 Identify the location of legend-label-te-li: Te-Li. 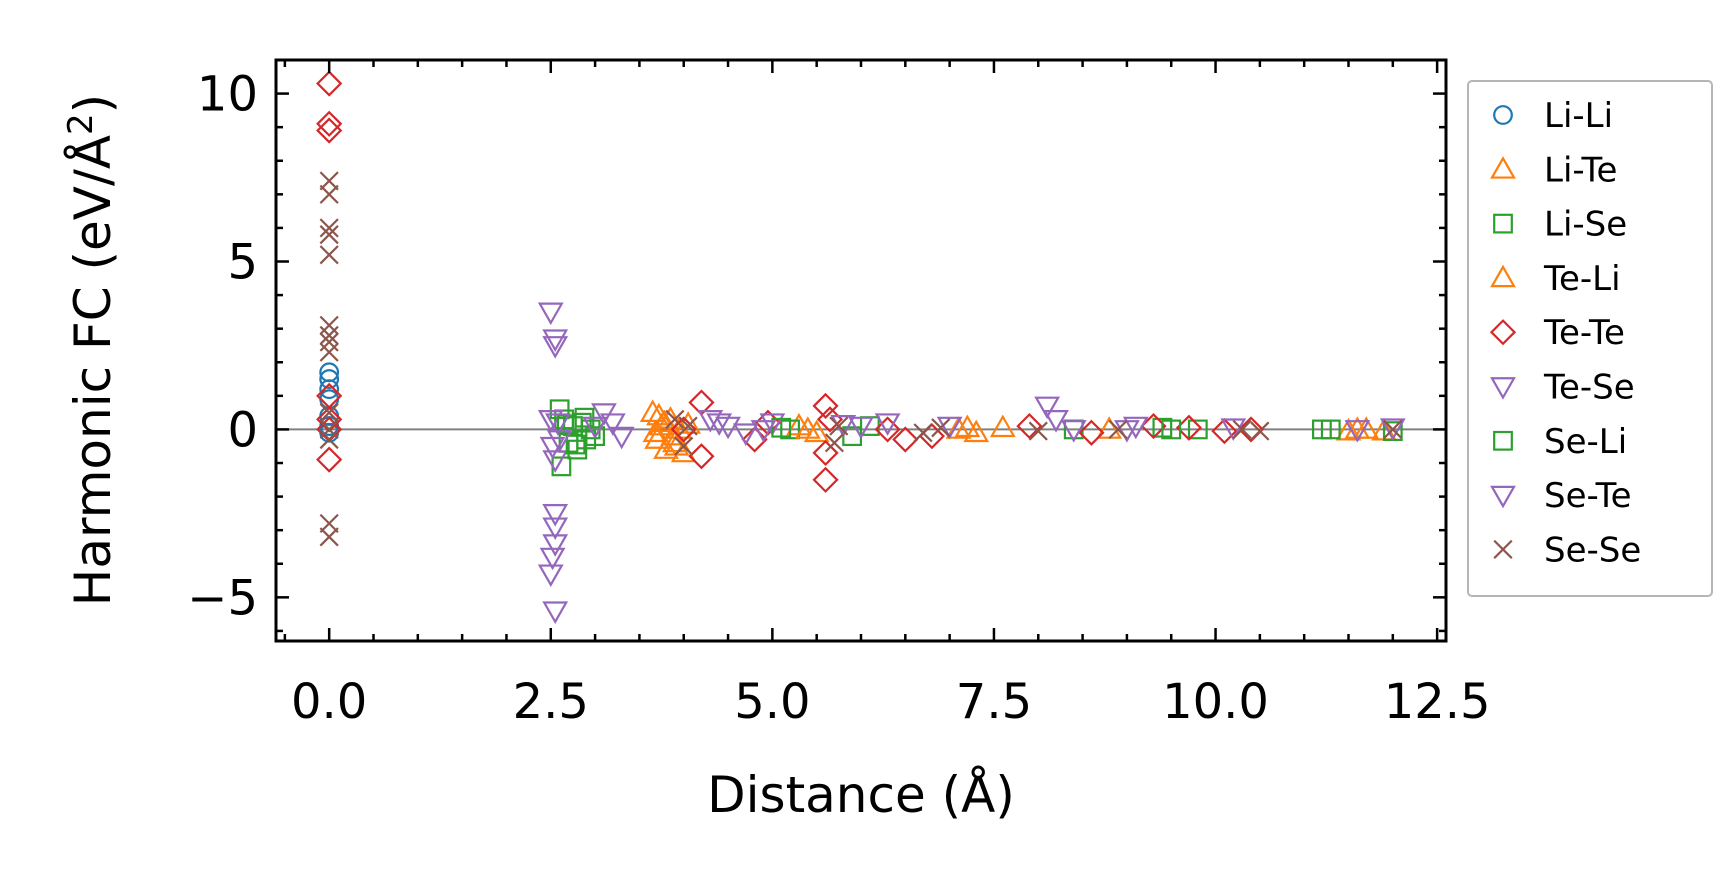
(1582, 279).